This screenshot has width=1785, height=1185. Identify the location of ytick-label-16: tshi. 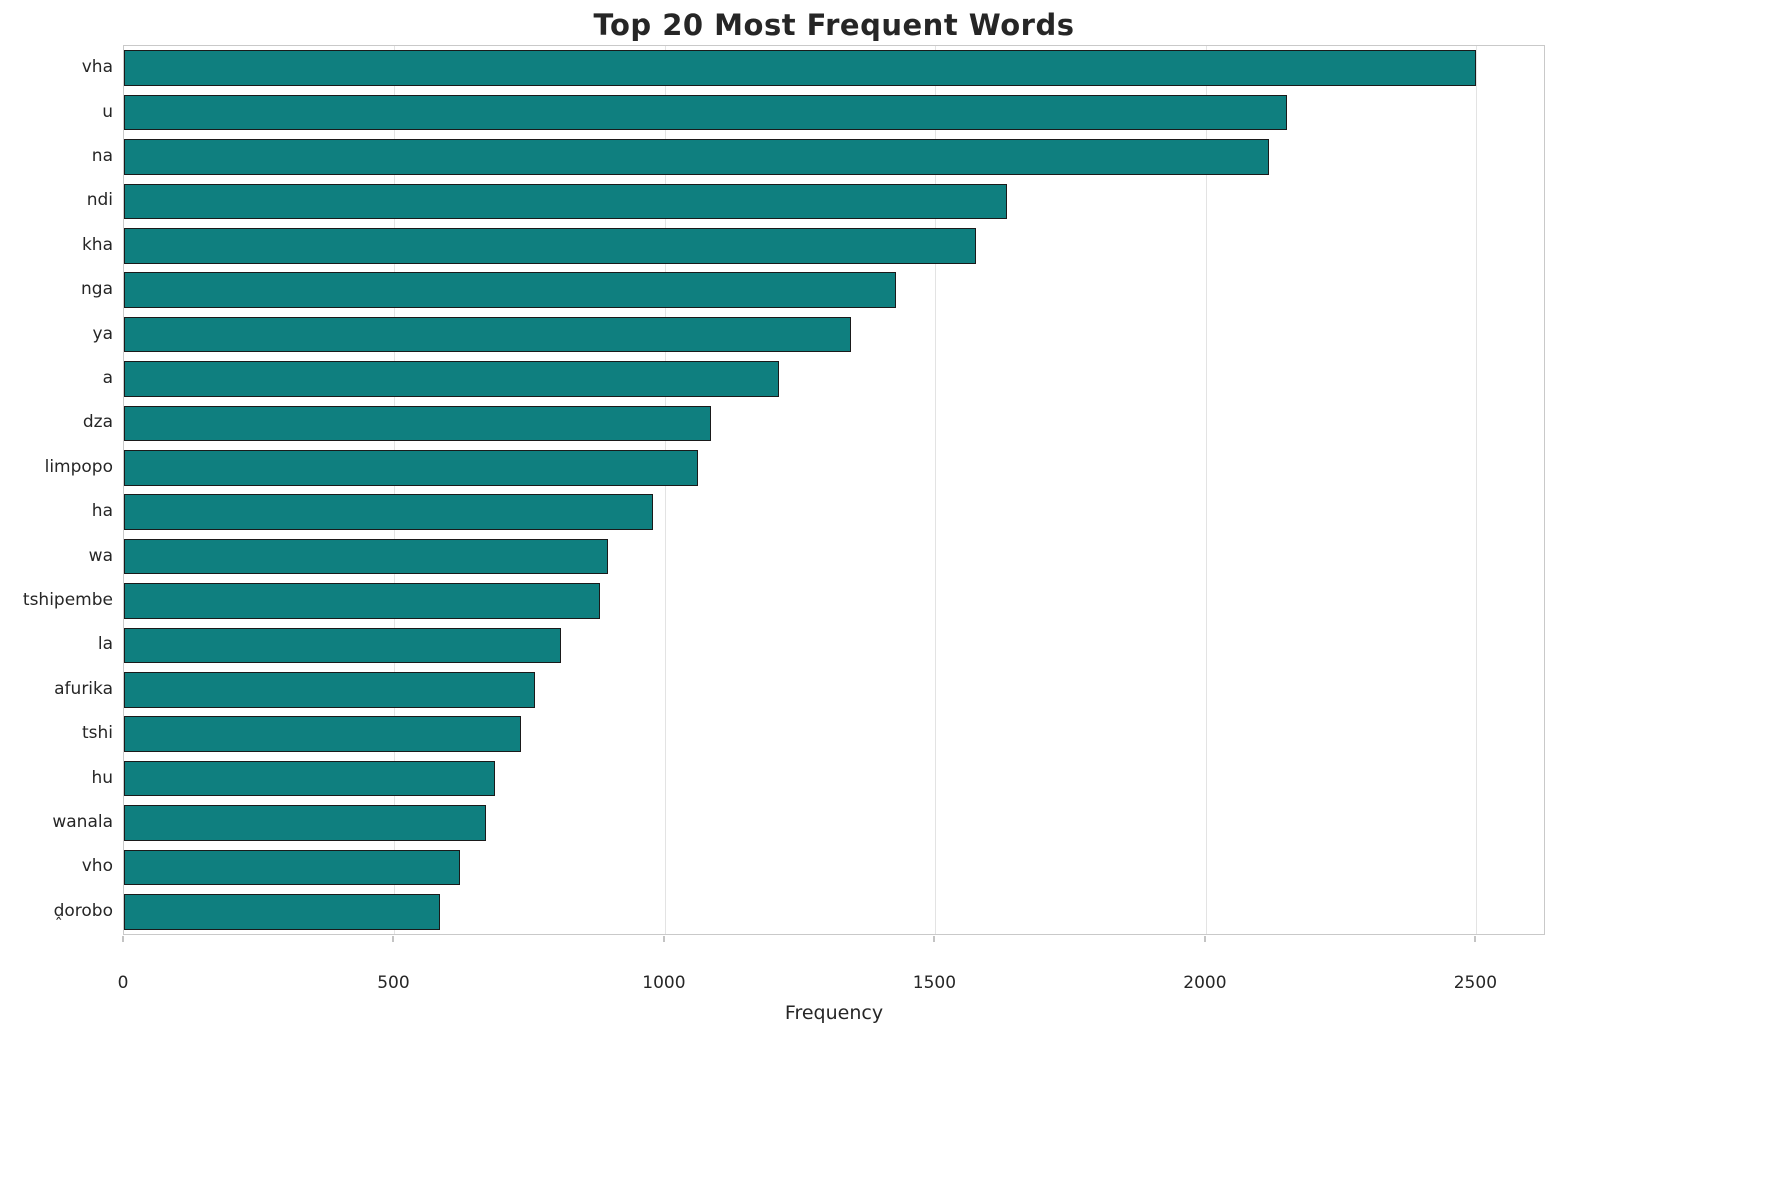
(97, 733).